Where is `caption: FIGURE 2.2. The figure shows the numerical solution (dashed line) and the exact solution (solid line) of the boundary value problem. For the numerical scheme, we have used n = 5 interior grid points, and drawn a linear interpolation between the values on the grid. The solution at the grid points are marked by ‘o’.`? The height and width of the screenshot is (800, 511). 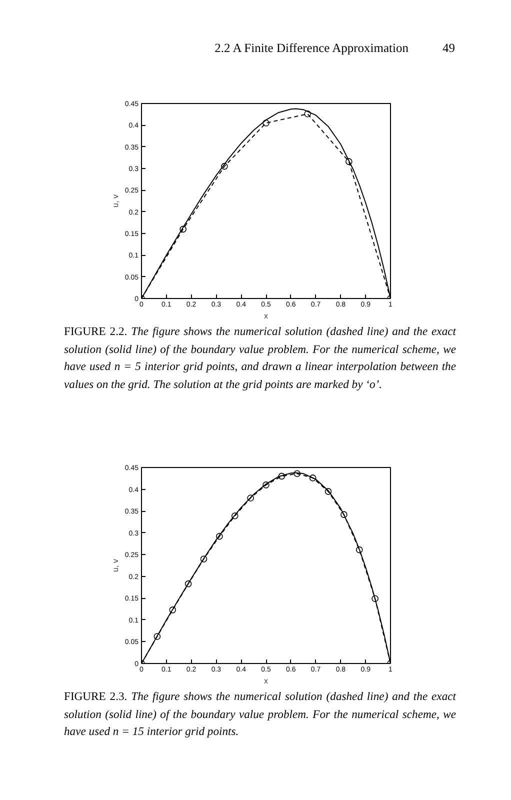 caption: FIGURE 2.2. The figure shows the numerical solution (dashed line) and the exact solution (solid line) of the boundary value problem. For the numerical scheme, we have used n = 5 interior grid points, and drawn a linear interpolation between the values on the grid. The solution at the grid points are marked by ‘o’. is located at coordinates (260, 358).